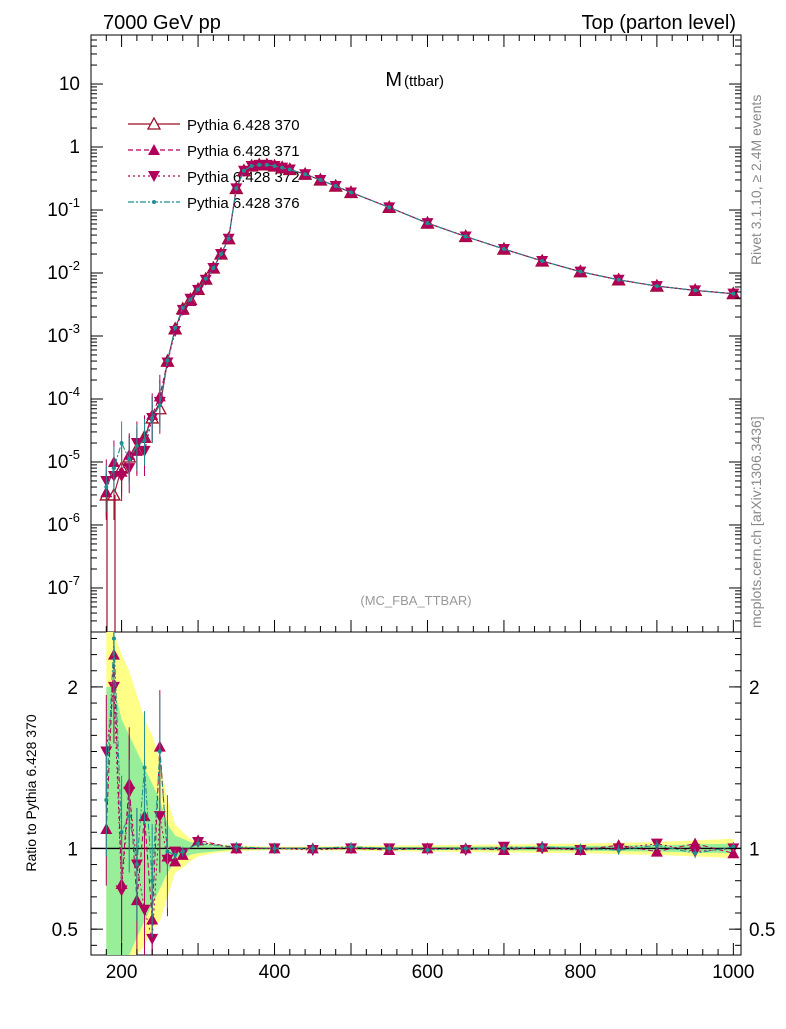 This screenshot has height=1029, width=786. What do you see at coordinates (69, 84) in the screenshot?
I see `y-tick-label: 10` at bounding box center [69, 84].